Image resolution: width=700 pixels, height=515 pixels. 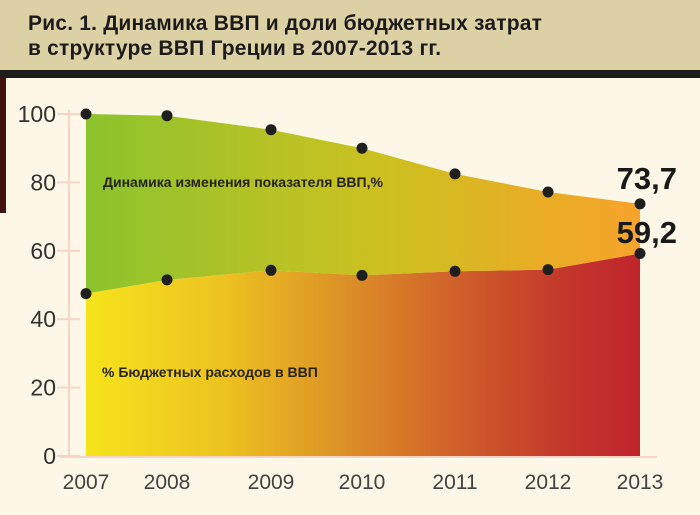 What do you see at coordinates (86, 482) in the screenshot?
I see `x-tick-label: 2007` at bounding box center [86, 482].